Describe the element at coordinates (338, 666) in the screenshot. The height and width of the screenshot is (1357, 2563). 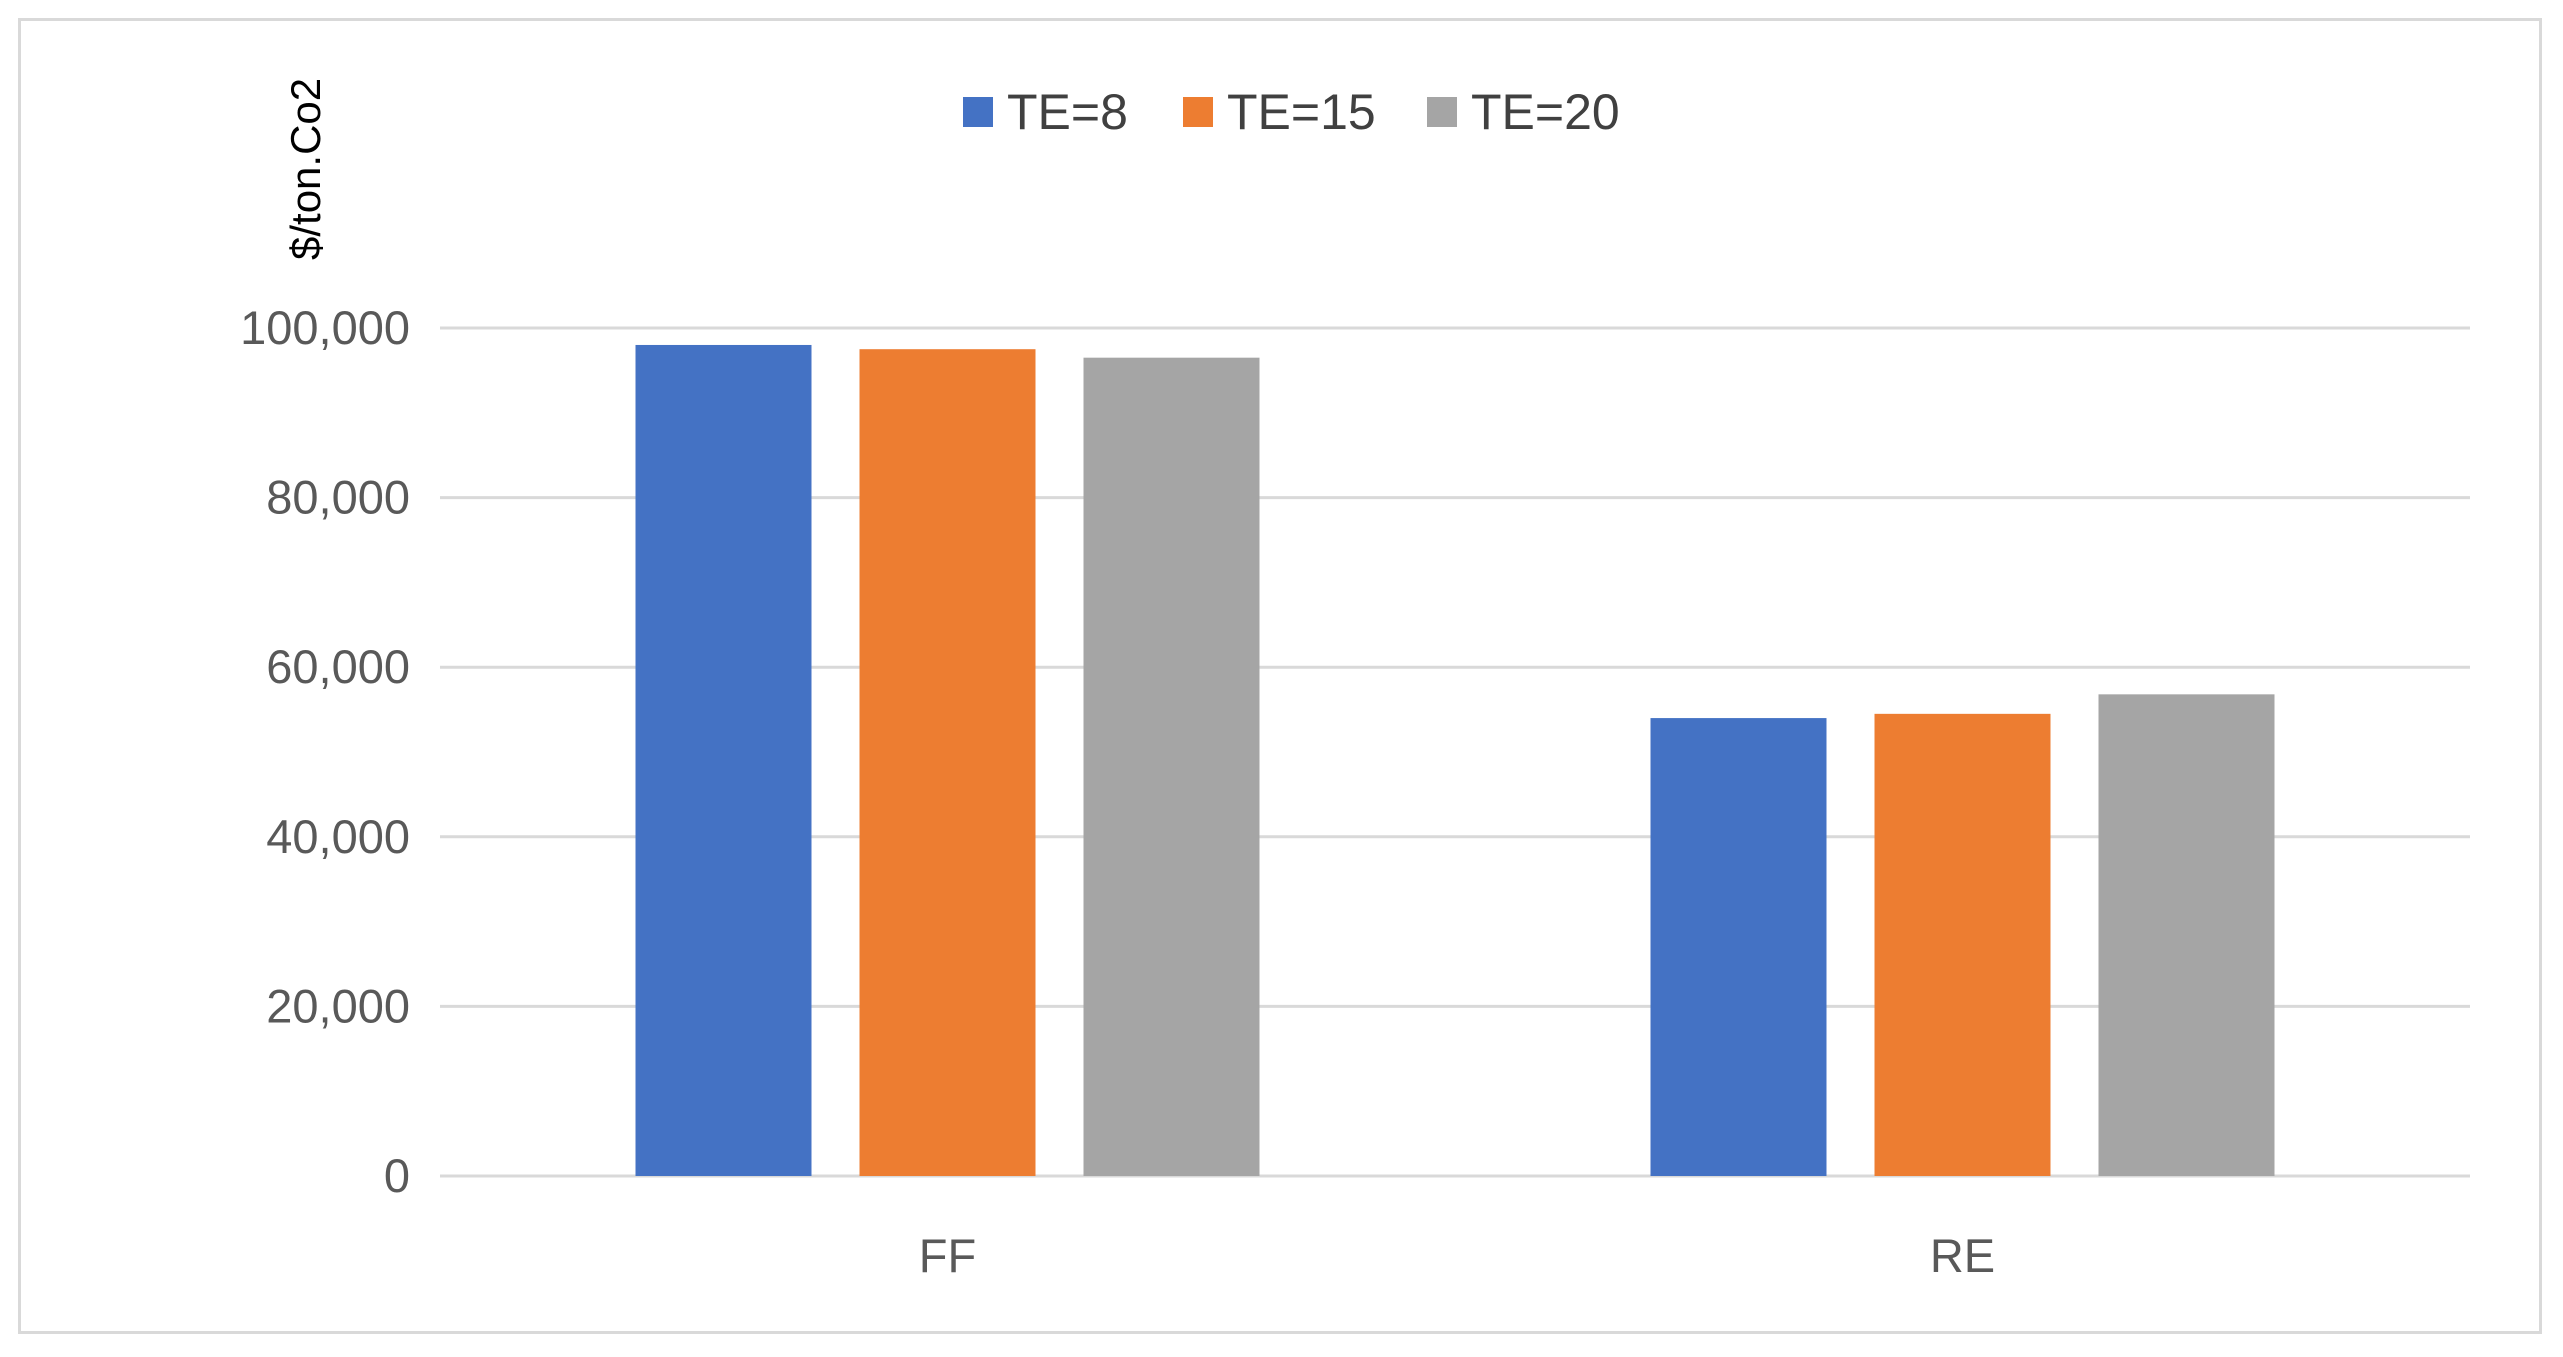
I see `y-tick-label: 60,000` at that location.